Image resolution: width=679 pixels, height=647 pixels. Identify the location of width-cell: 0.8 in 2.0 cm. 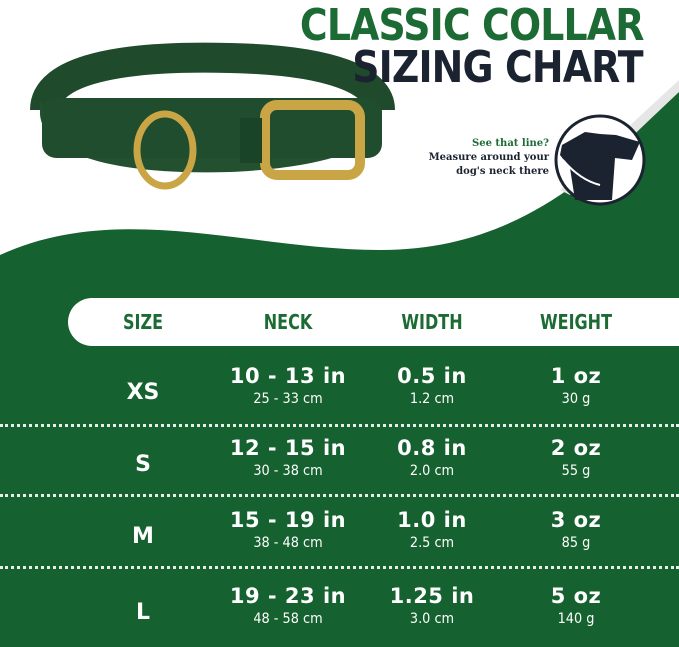
(432, 457).